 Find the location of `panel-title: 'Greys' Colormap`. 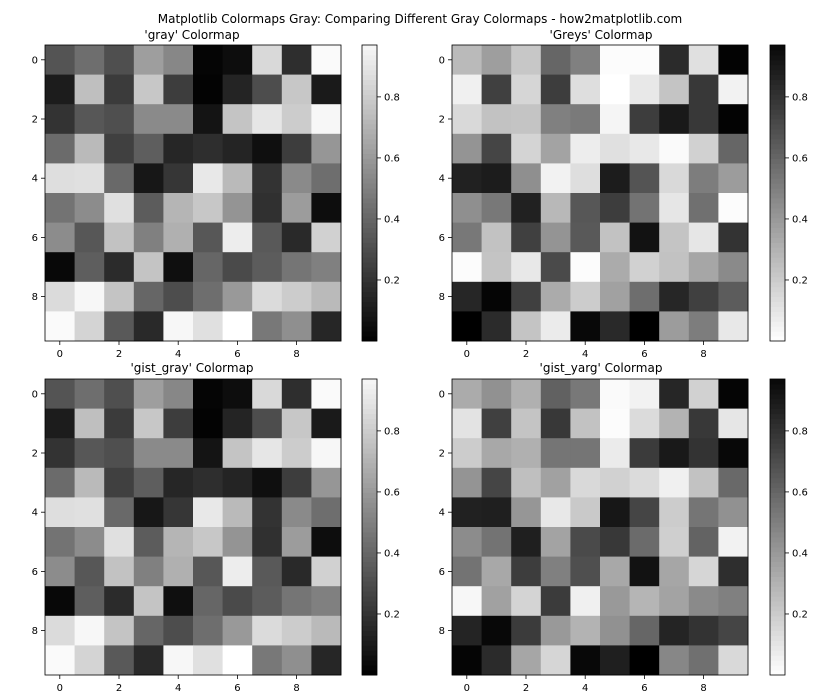

panel-title: 'Greys' Colormap is located at coordinates (601, 35).